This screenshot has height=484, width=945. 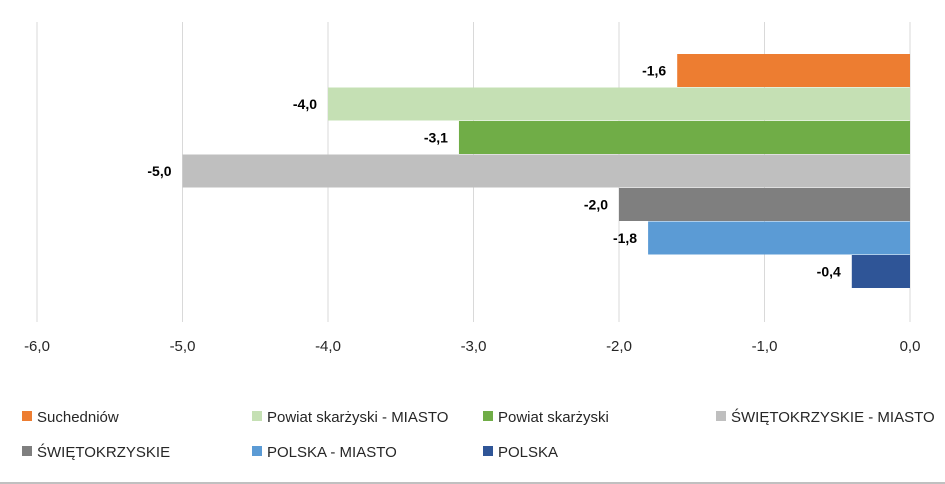 I want to click on x-tick-label: -2,0, so click(x=619, y=346).